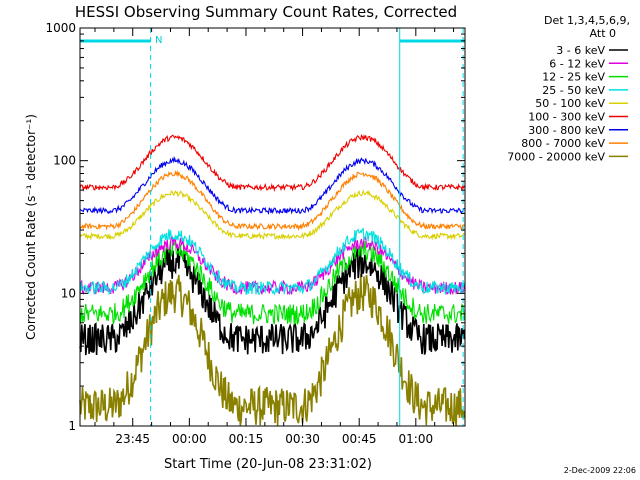  Describe the element at coordinates (603, 33) in the screenshot. I see `legend-header-attenuator: Att 0` at that location.